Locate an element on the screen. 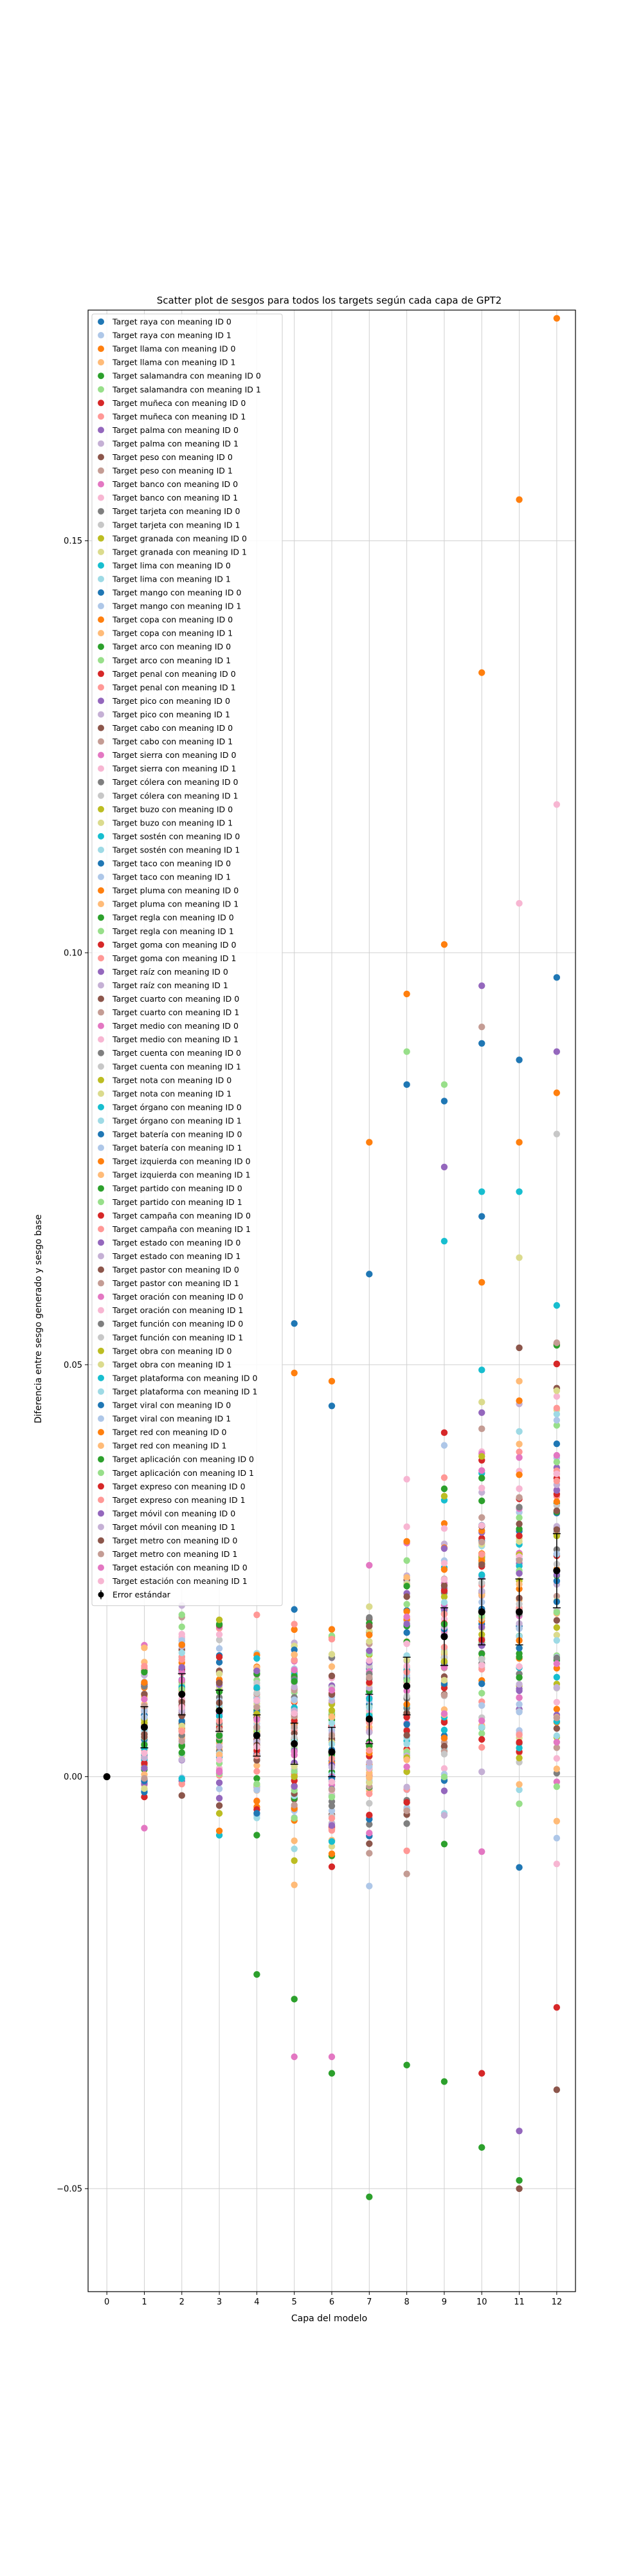 Image resolution: width=643 pixels, height=2576 pixels. y-tick-label: 0.15 is located at coordinates (73, 541).